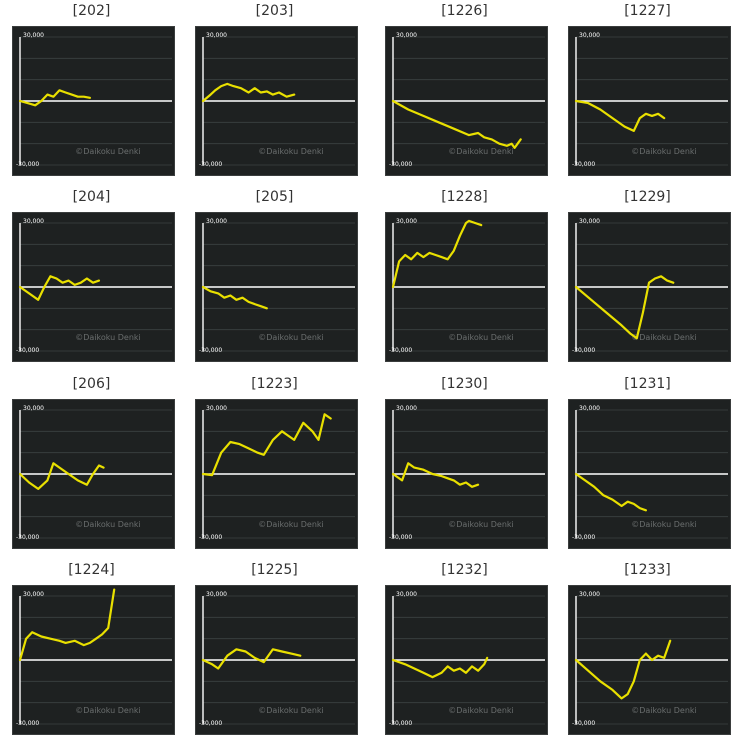  I want to click on machine-number-label: [1230], so click(464, 384).